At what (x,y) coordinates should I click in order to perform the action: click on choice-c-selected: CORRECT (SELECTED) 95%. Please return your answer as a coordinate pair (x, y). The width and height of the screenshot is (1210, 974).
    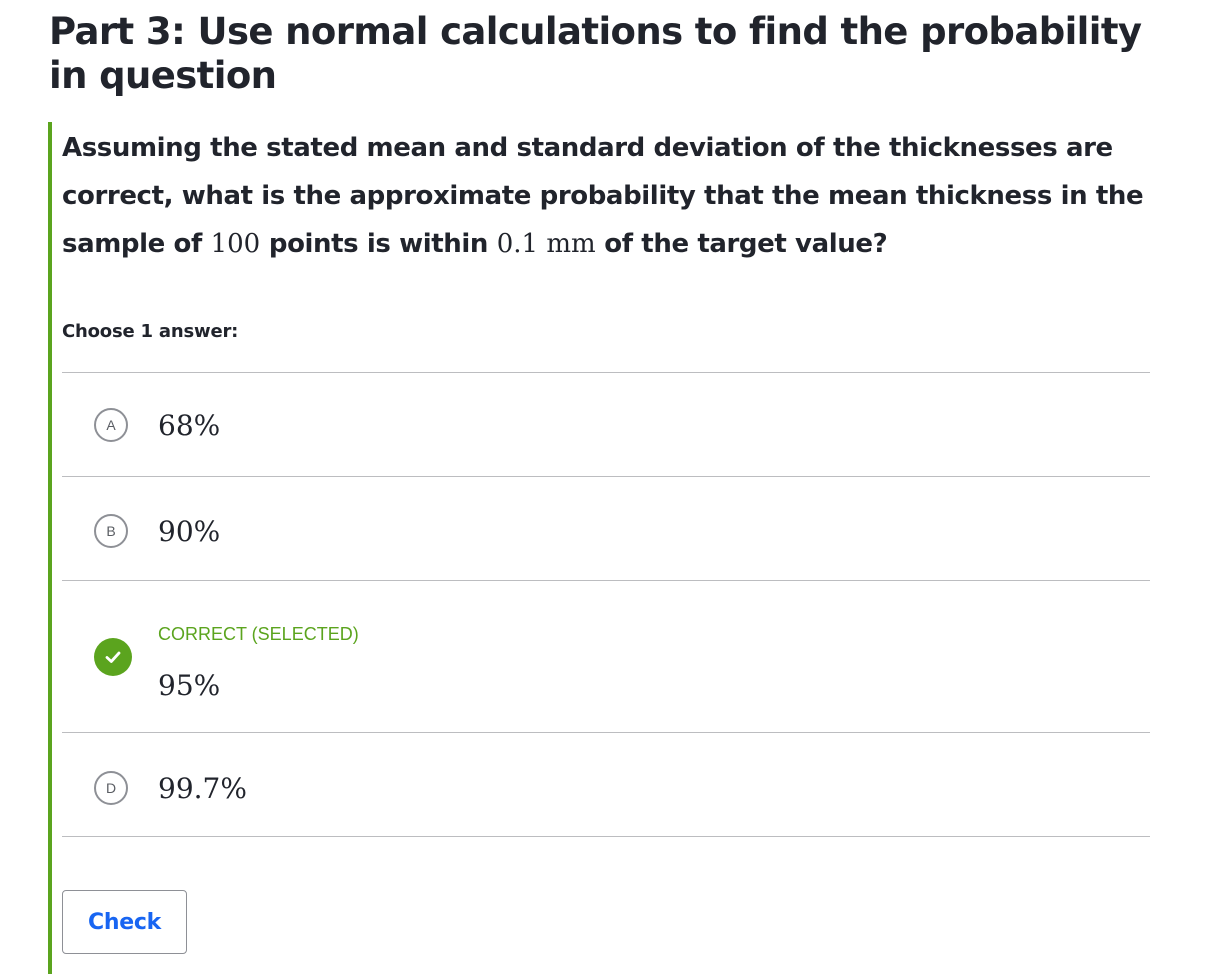
    Looking at the image, I should click on (606, 656).